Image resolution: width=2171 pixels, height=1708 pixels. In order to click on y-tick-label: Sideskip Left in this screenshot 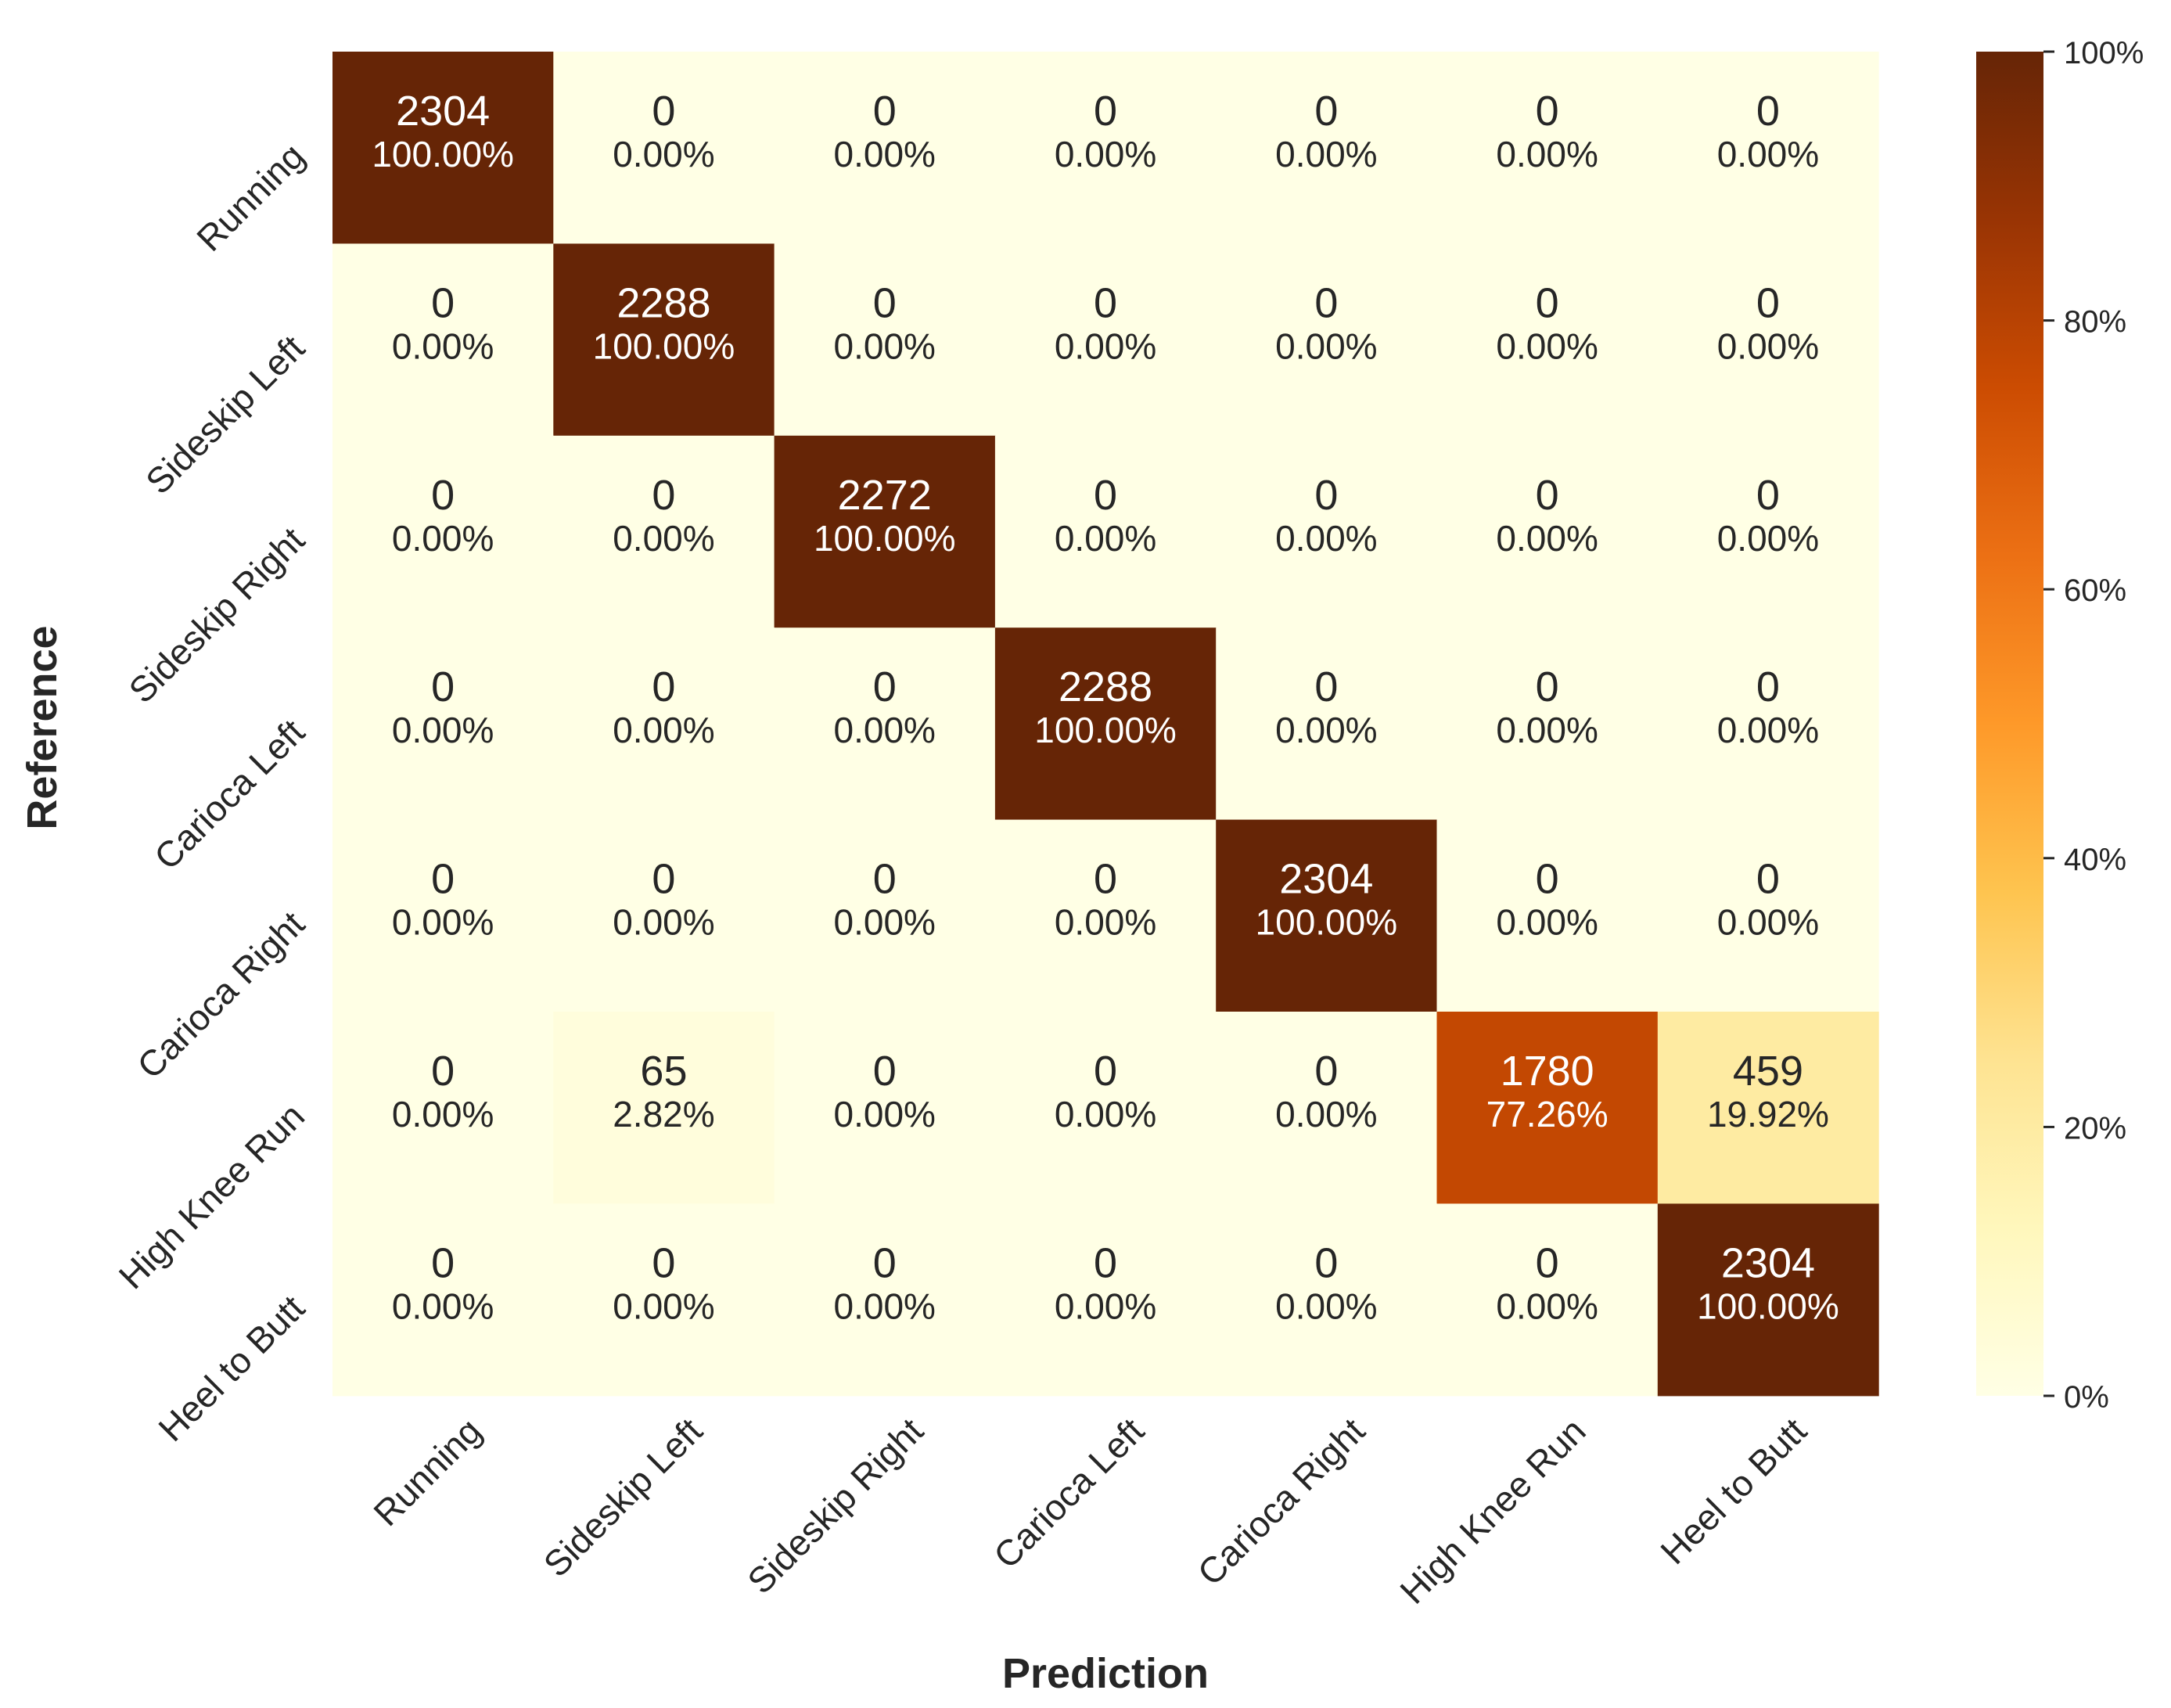, I will do `click(225, 415)`.